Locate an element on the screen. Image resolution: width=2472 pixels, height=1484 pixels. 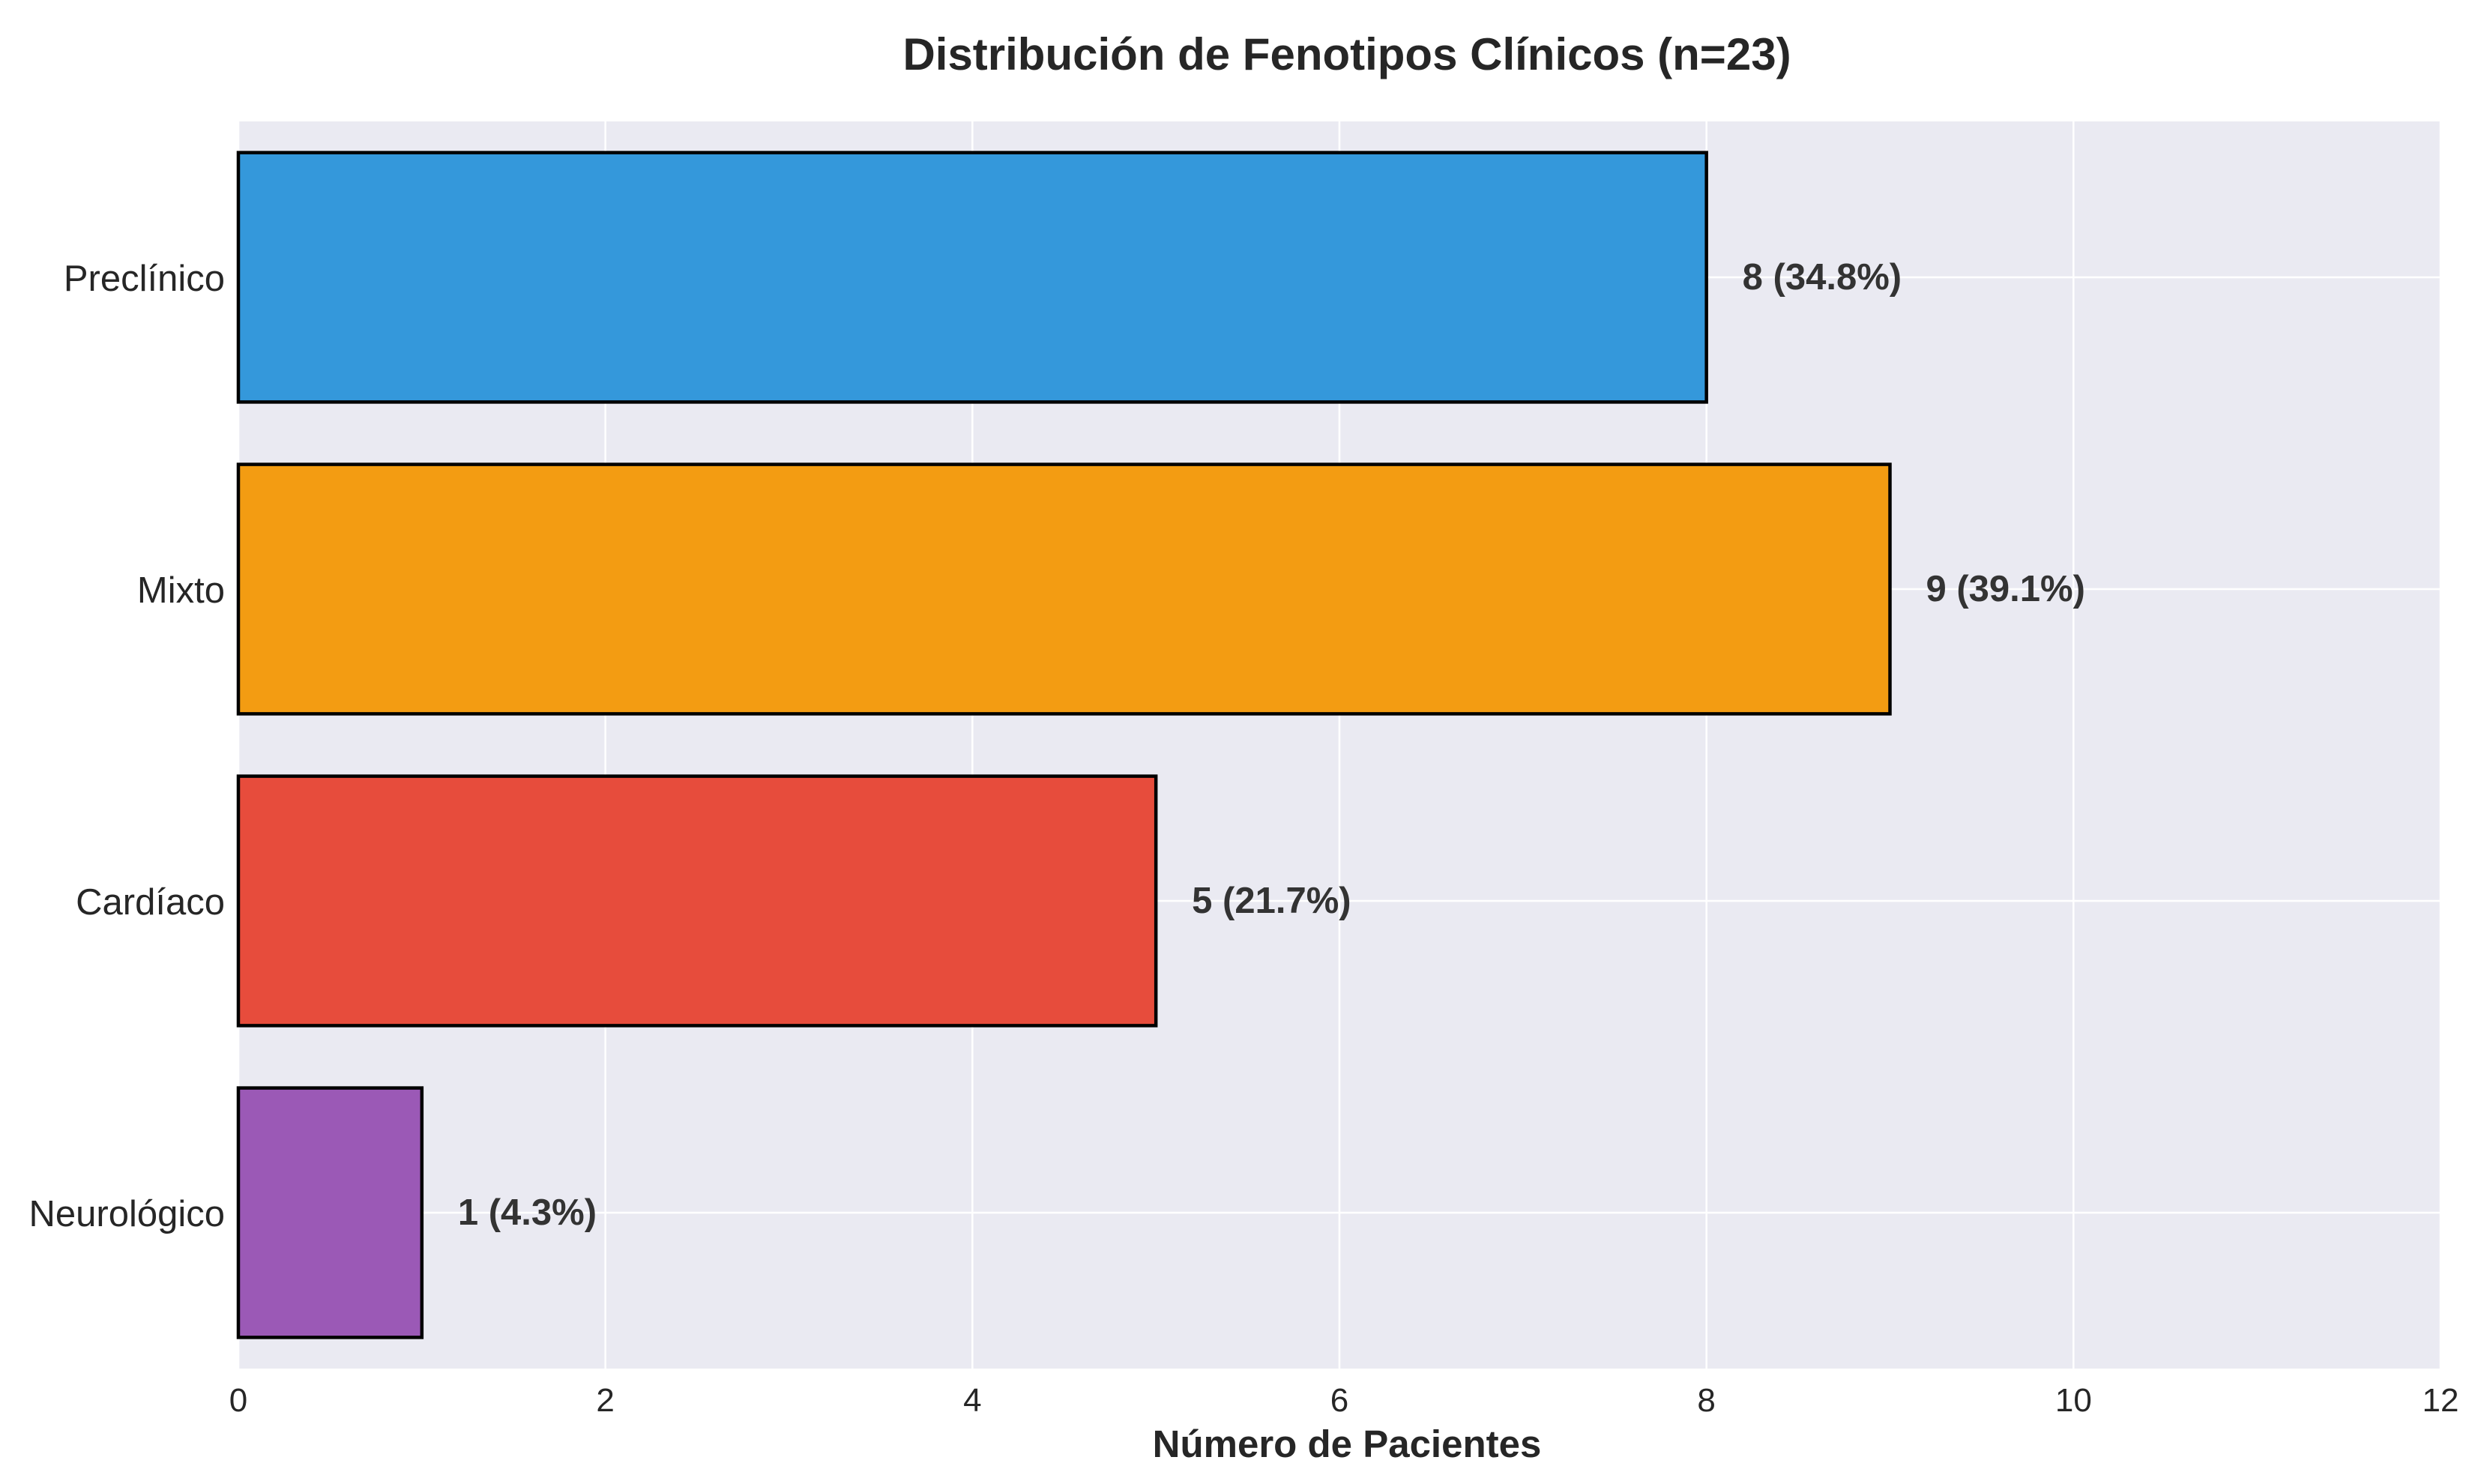
x-tick-label: 0 is located at coordinates (238, 1400).